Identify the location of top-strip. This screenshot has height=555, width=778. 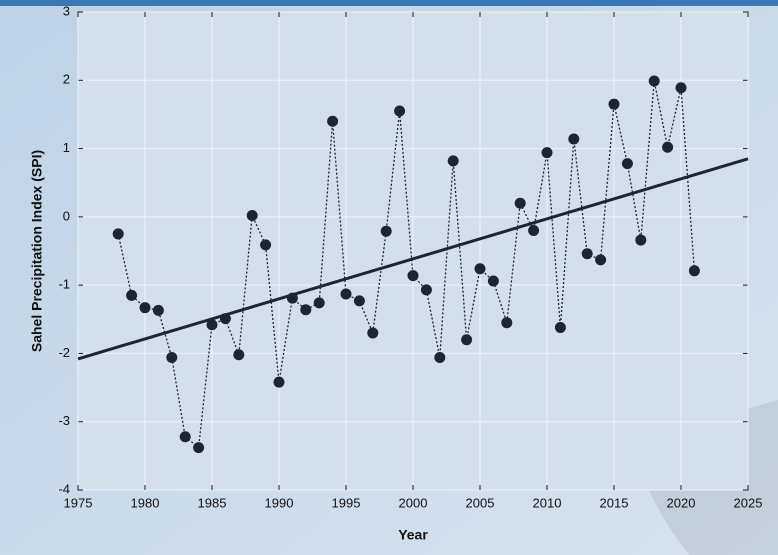
(389, 3).